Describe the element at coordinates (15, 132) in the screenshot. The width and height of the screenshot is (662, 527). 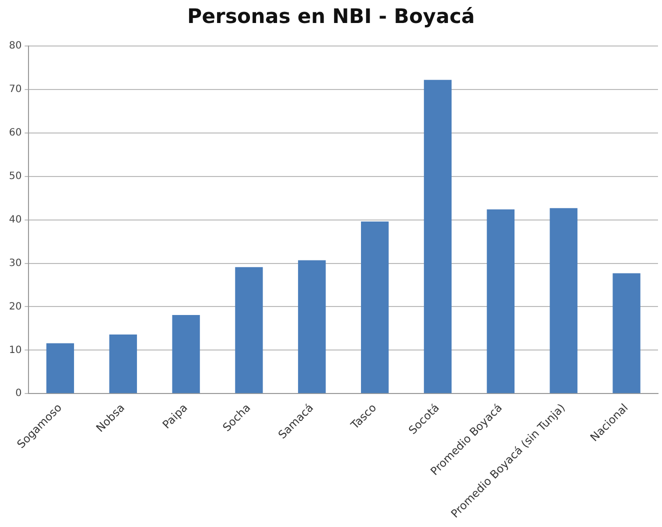
I see `y-tick-label: 60` at that location.